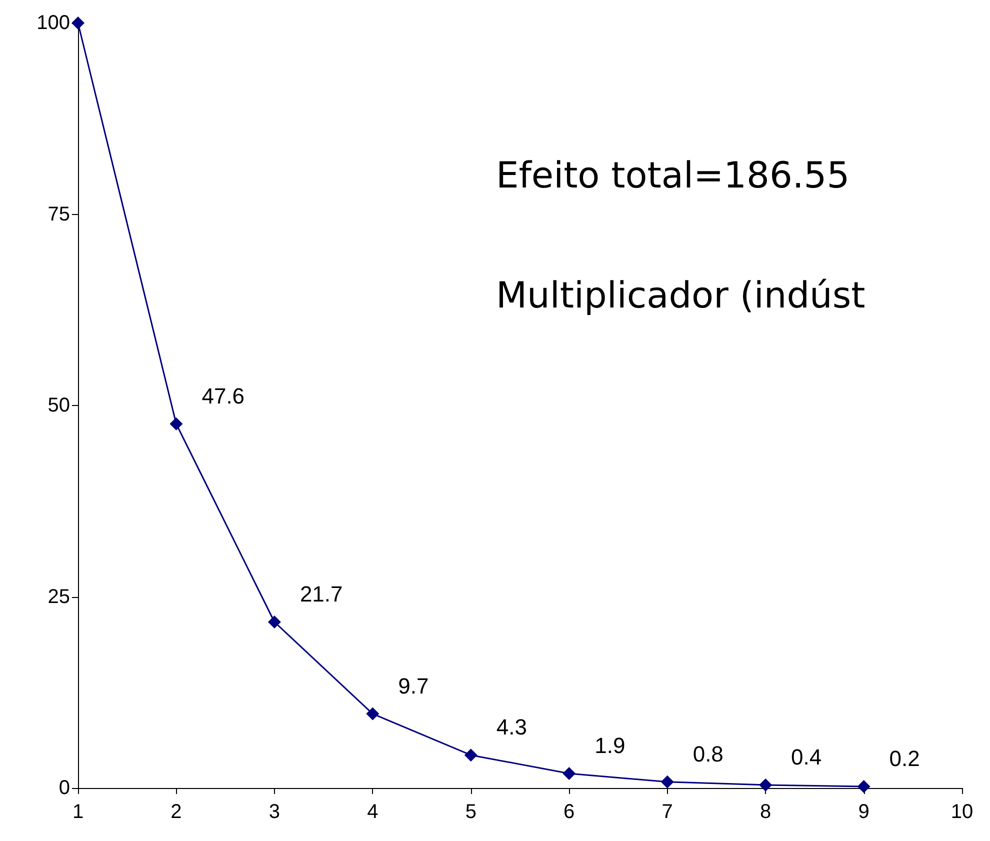 The image size is (990, 841). I want to click on x-tick-label: 8, so click(766, 812).